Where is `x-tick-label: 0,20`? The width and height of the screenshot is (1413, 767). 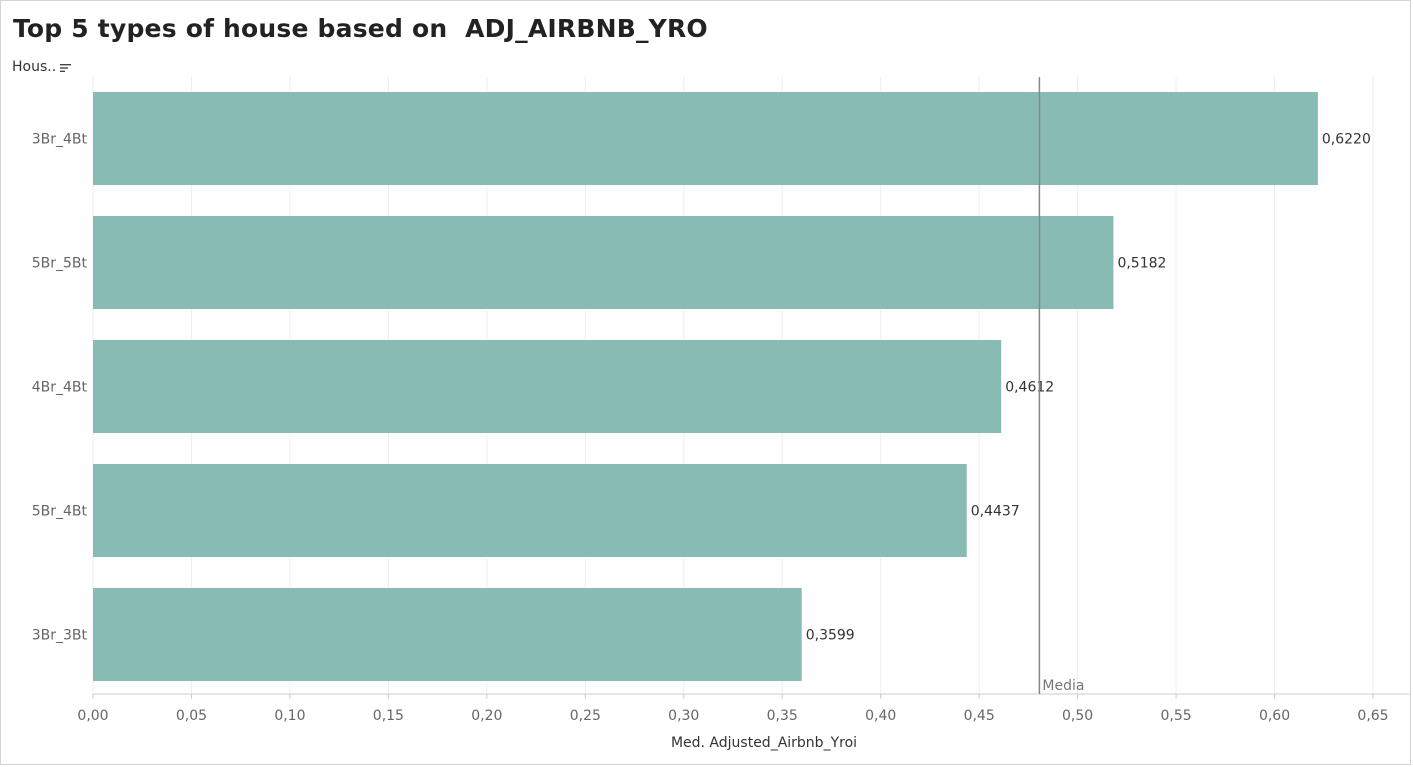
x-tick-label: 0,20 is located at coordinates (486, 716).